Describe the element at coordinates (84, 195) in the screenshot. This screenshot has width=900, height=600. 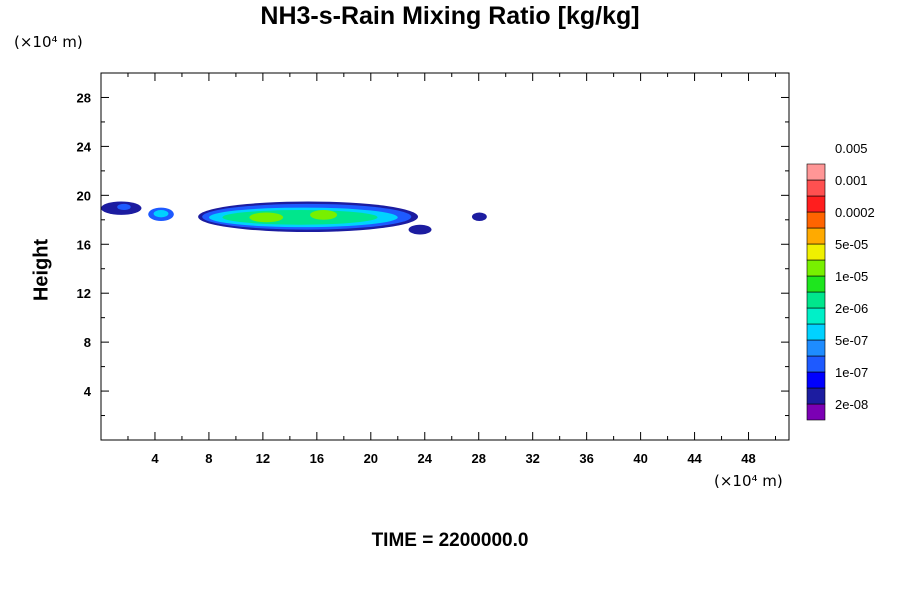
I see `y-tick-label: 20` at that location.